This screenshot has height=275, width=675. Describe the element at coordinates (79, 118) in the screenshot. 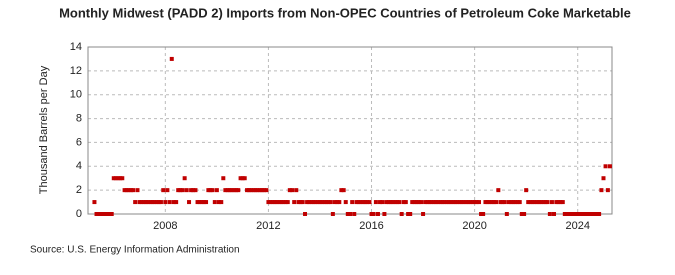

I see `y-tick-label: 8` at that location.